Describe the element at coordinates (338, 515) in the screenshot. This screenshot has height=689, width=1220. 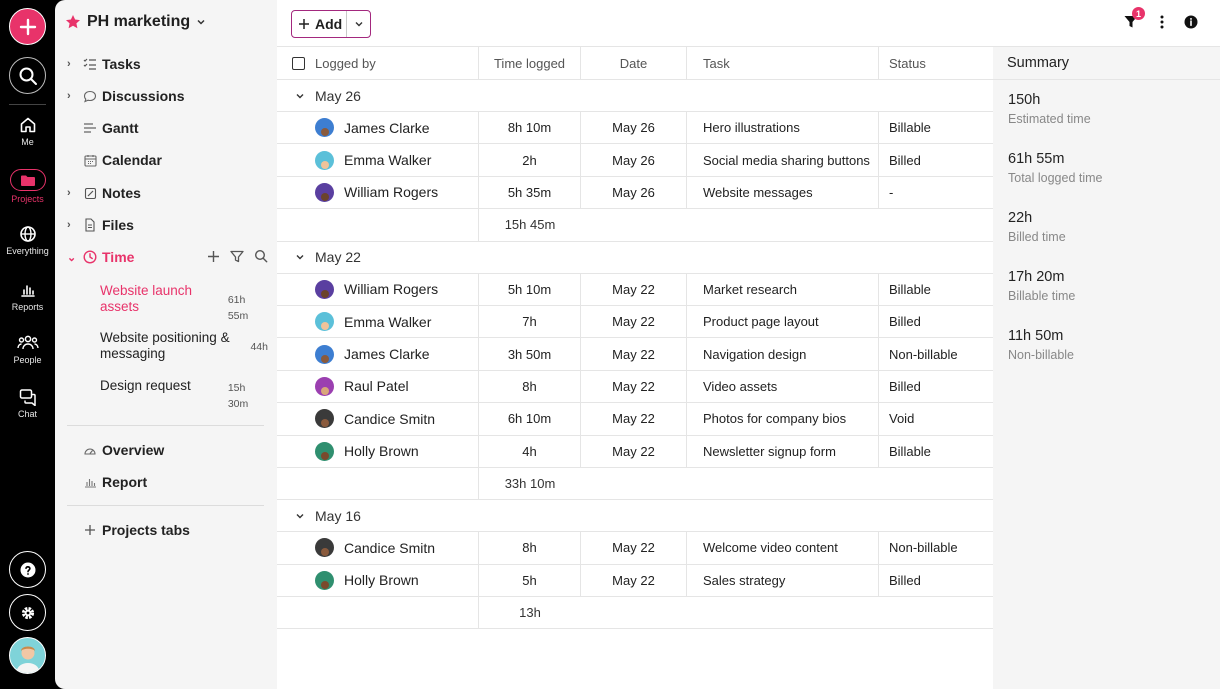
I see `group-label: May 16` at that location.